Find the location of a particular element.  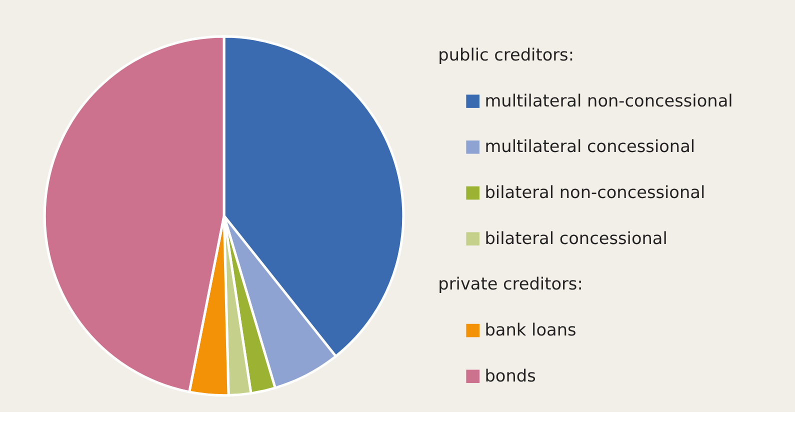

legend-label: bank loans is located at coordinates (530, 329).